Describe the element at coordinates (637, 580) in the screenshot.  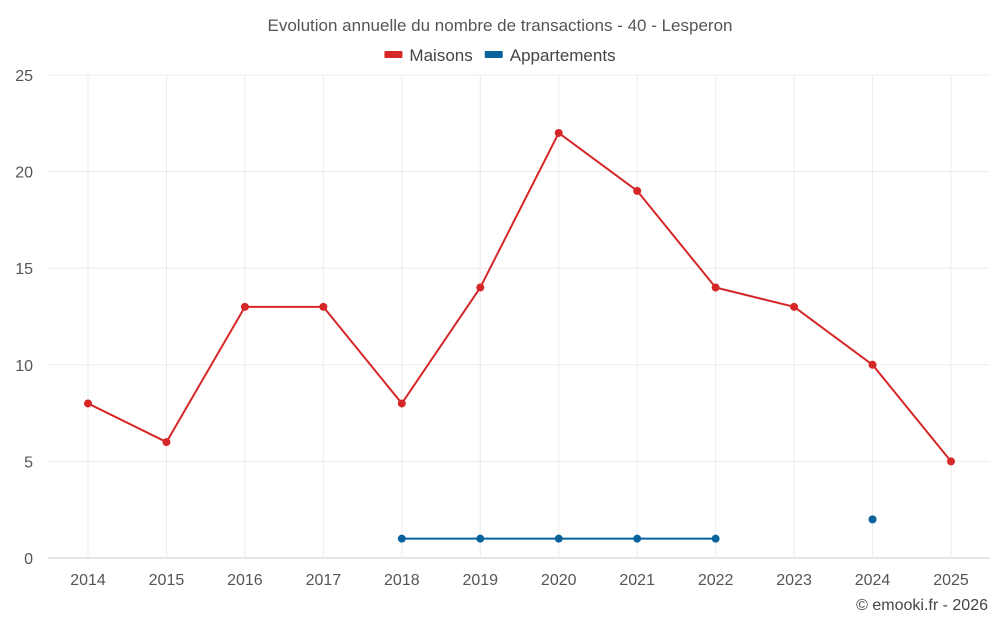
I see `x-tick-label: 2021` at that location.